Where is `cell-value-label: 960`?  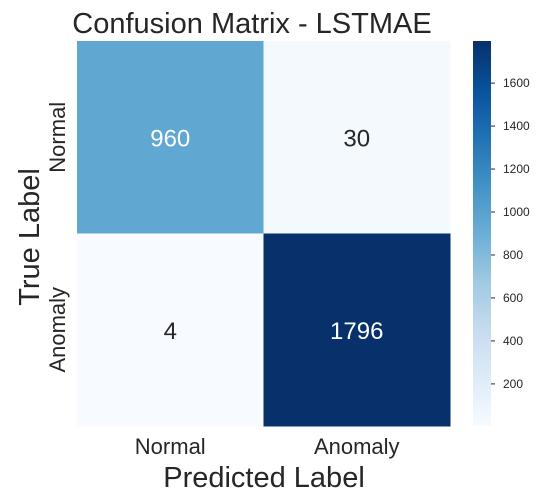 cell-value-label: 960 is located at coordinates (170, 138).